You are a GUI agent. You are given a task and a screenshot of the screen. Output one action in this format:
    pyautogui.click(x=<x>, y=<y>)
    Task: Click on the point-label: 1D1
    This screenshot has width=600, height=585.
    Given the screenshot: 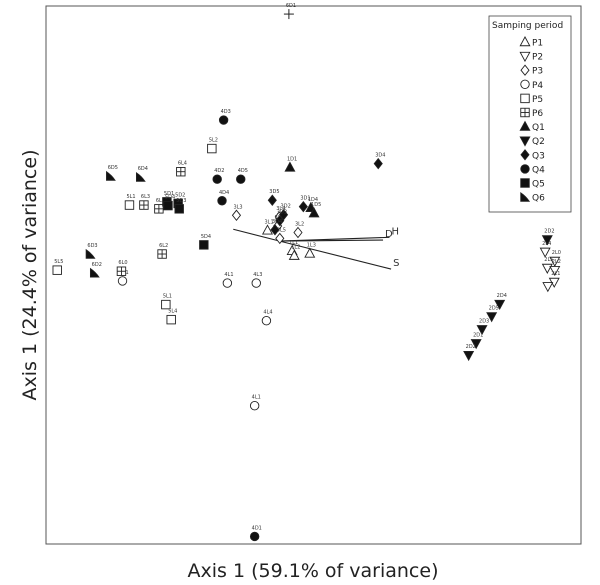 What is the action you would take?
    pyautogui.click(x=292, y=159)
    